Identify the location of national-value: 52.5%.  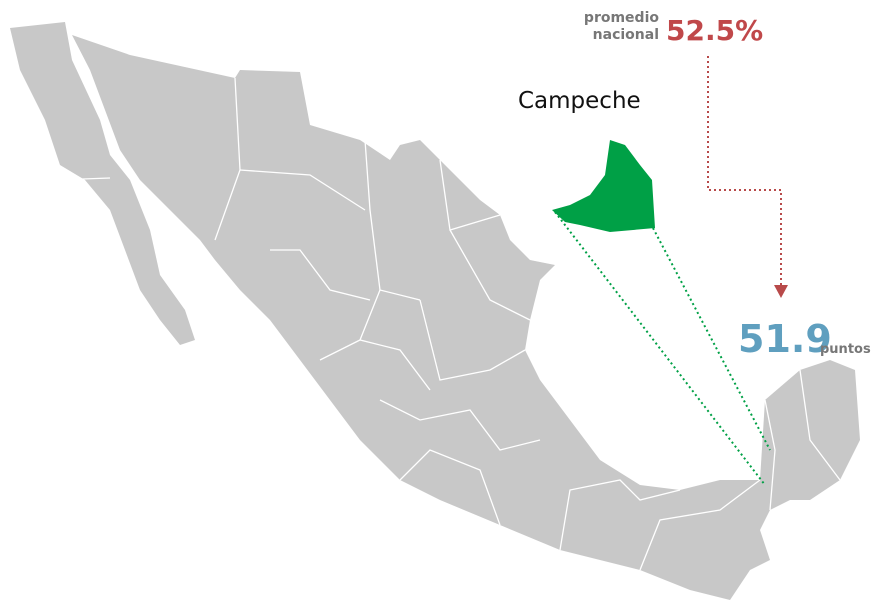
(714, 30).